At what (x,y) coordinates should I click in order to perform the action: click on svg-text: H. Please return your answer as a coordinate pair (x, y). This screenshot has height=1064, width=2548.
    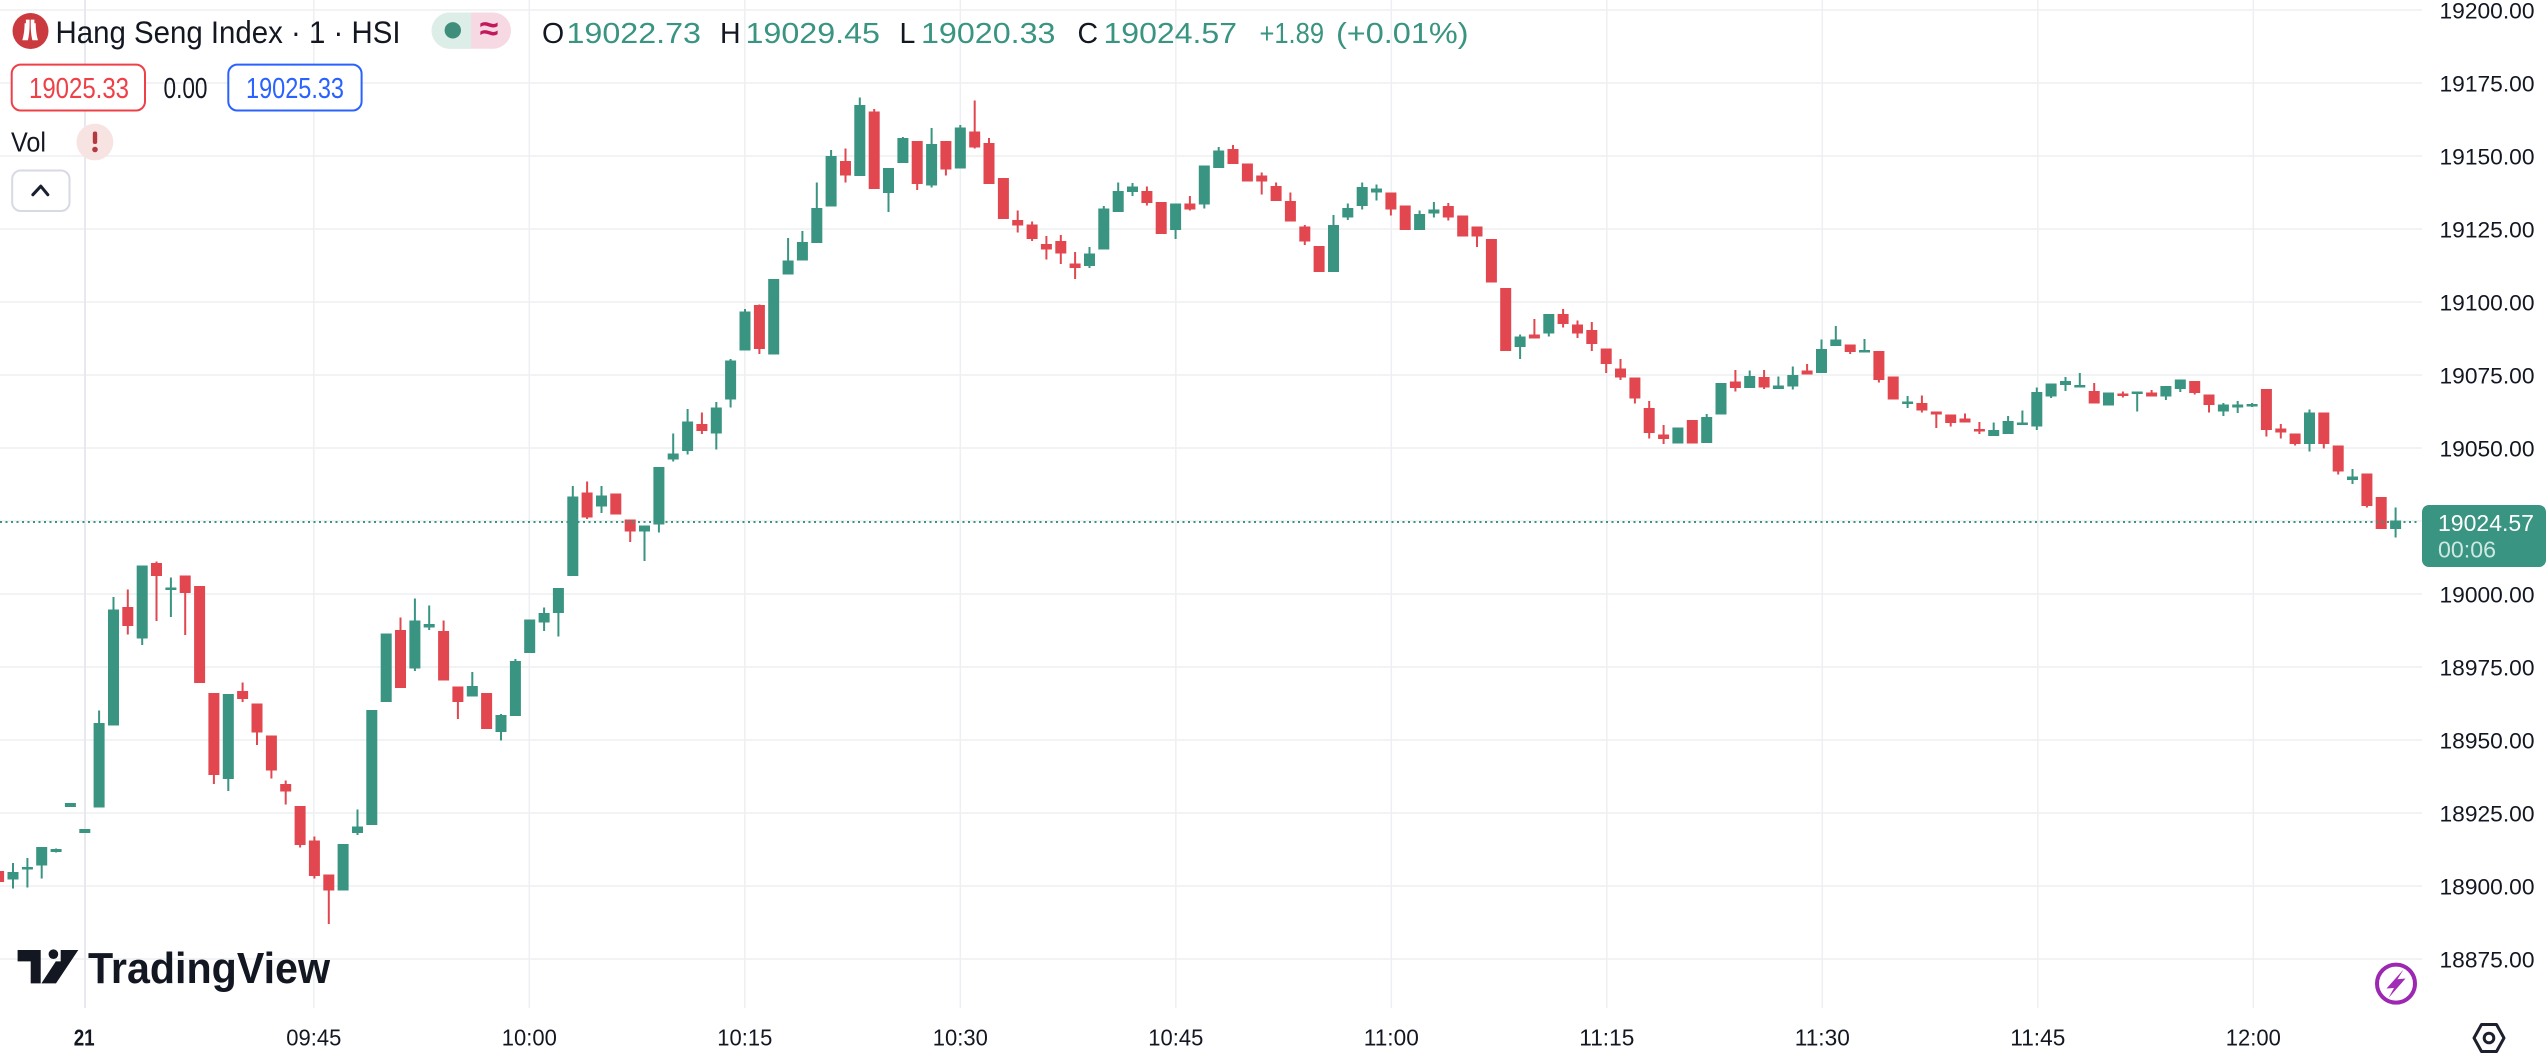
    Looking at the image, I should click on (730, 34).